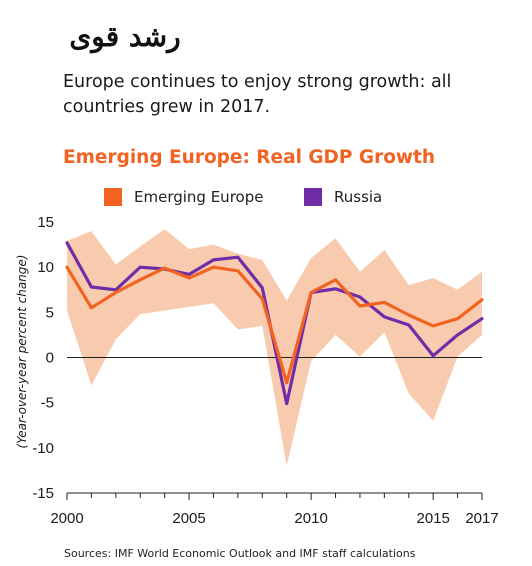 The image size is (532, 566). What do you see at coordinates (66, 518) in the screenshot?
I see `x-tick-label: 2000` at bounding box center [66, 518].